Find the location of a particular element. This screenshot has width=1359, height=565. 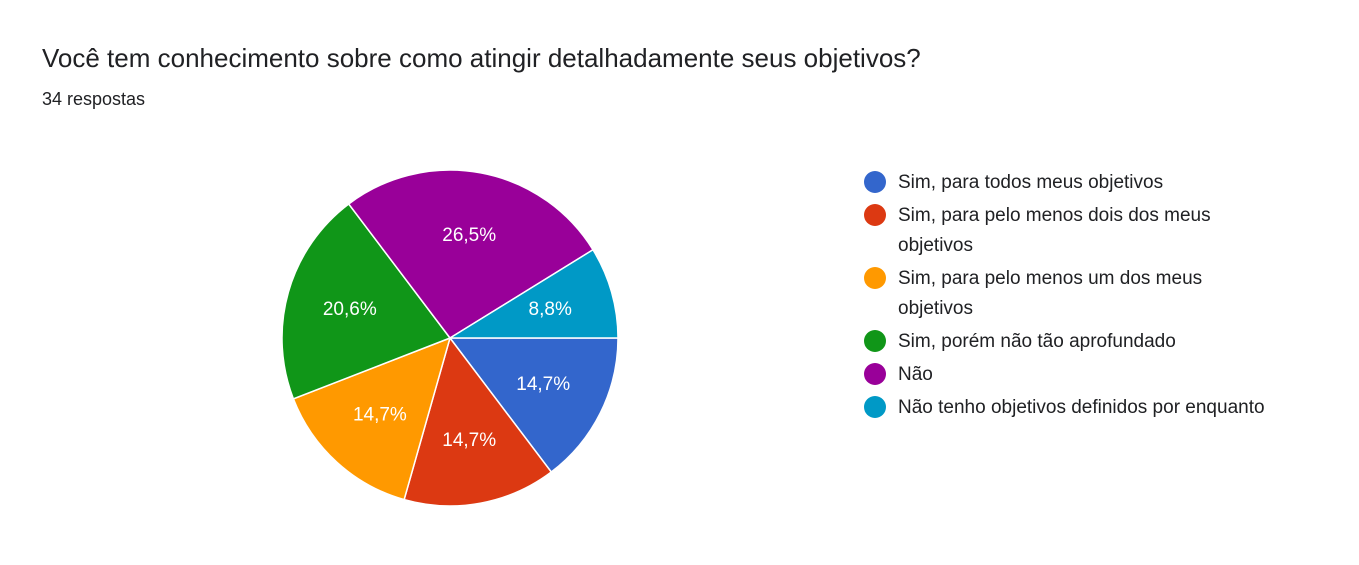

pie-slices is located at coordinates (450, 338).